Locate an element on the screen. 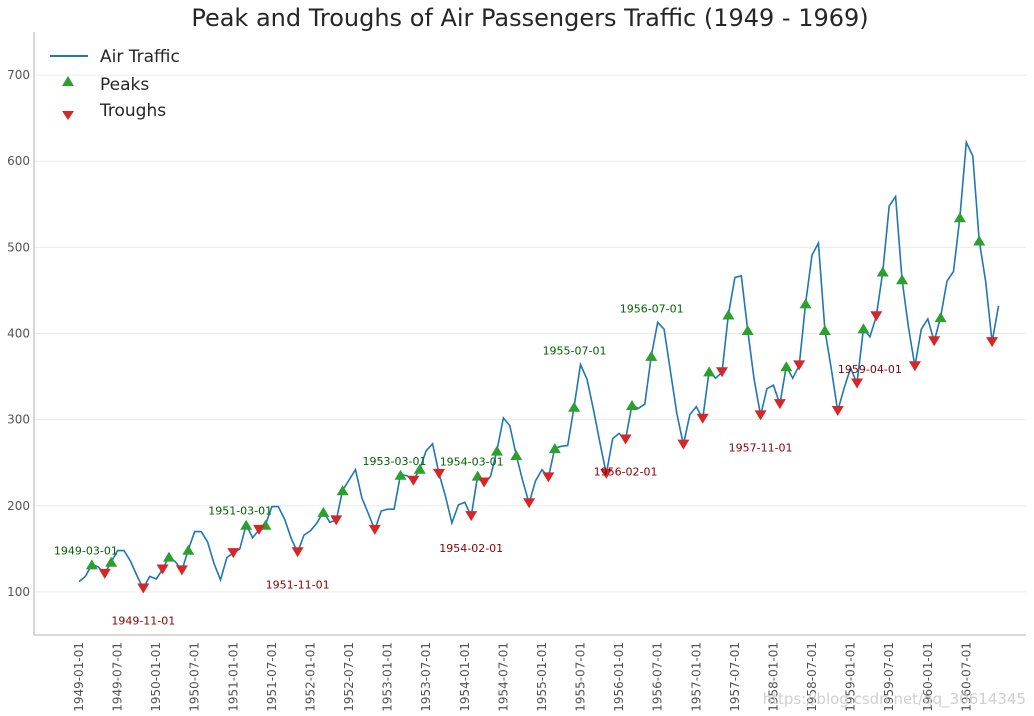 Image resolution: width=1034 pixels, height=716 pixels. peak-annotation: 1956-07-01 is located at coordinates (652, 308).